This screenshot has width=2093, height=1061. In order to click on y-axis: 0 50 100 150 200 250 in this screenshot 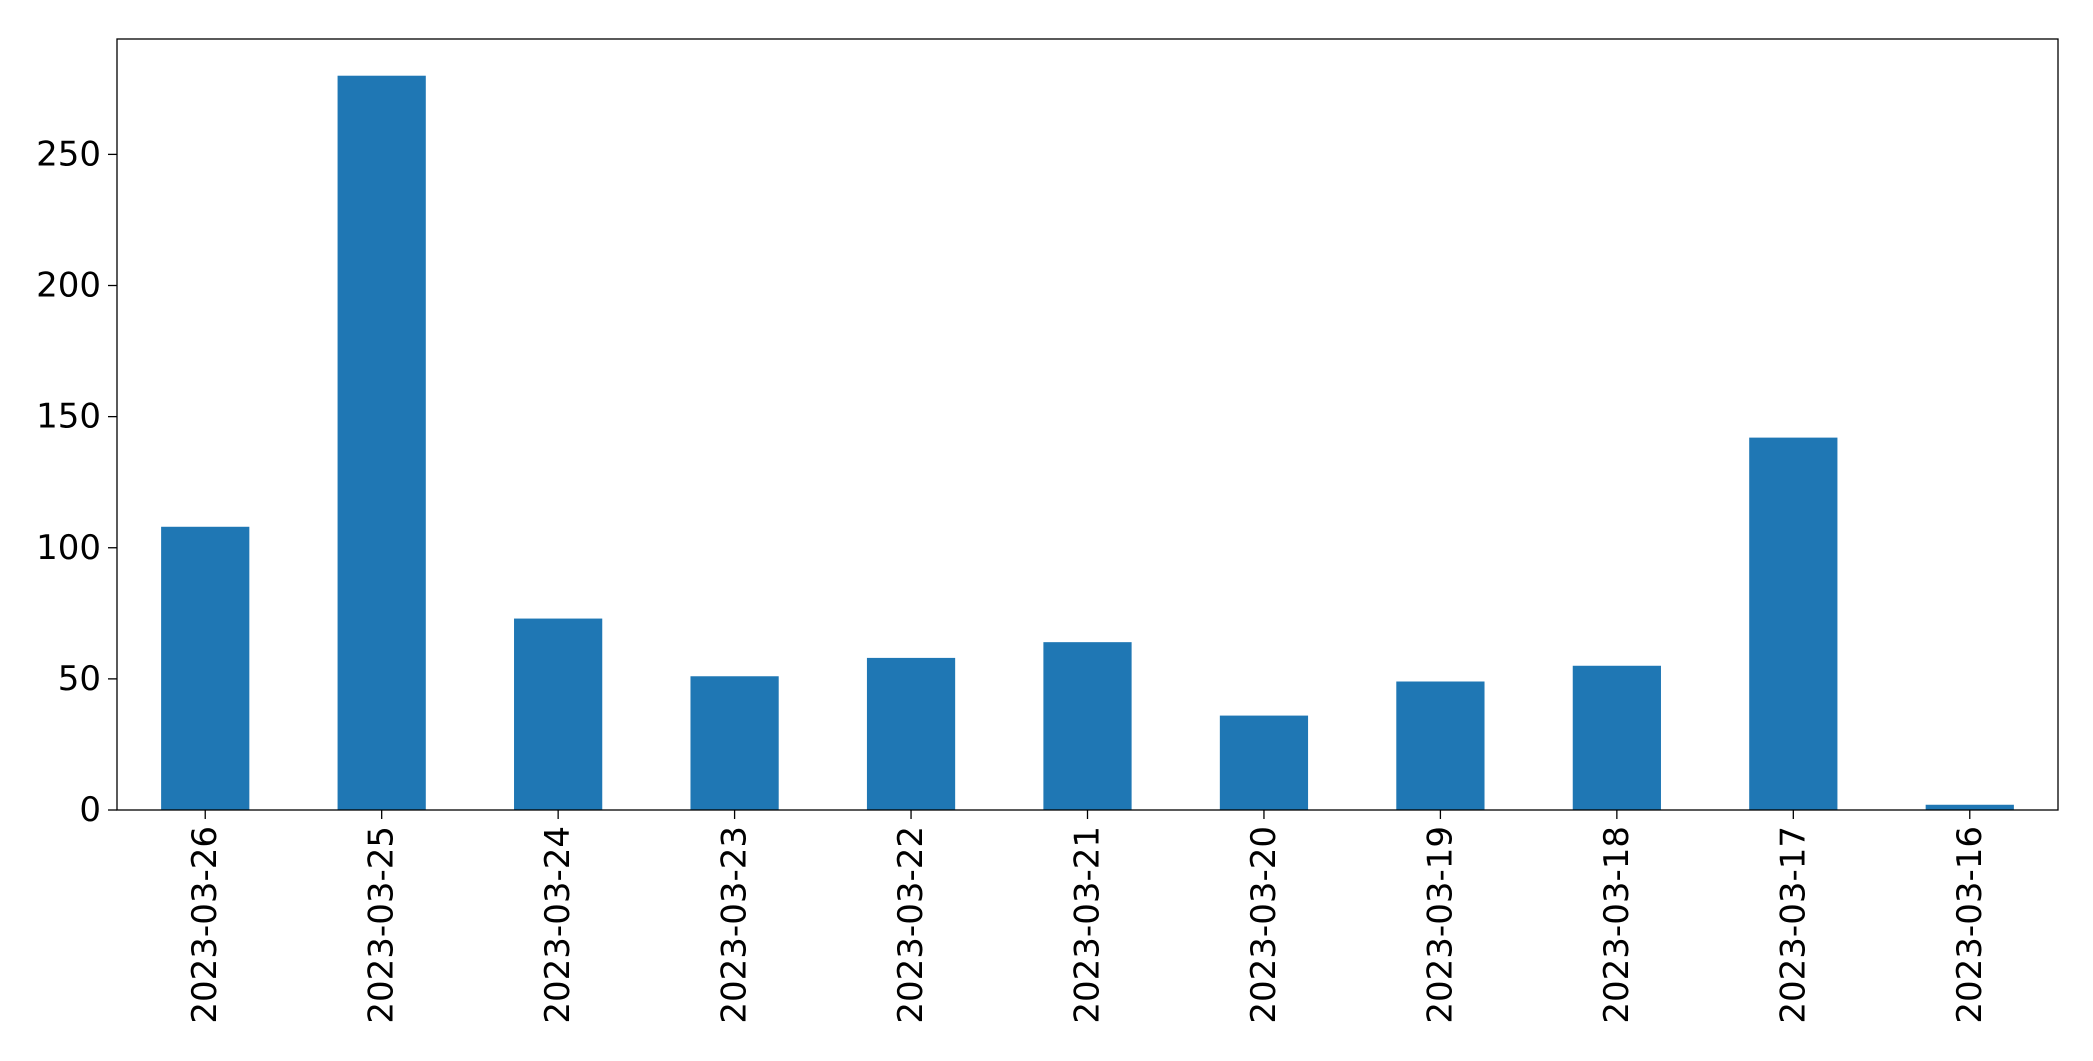, I will do `click(76, 482)`.